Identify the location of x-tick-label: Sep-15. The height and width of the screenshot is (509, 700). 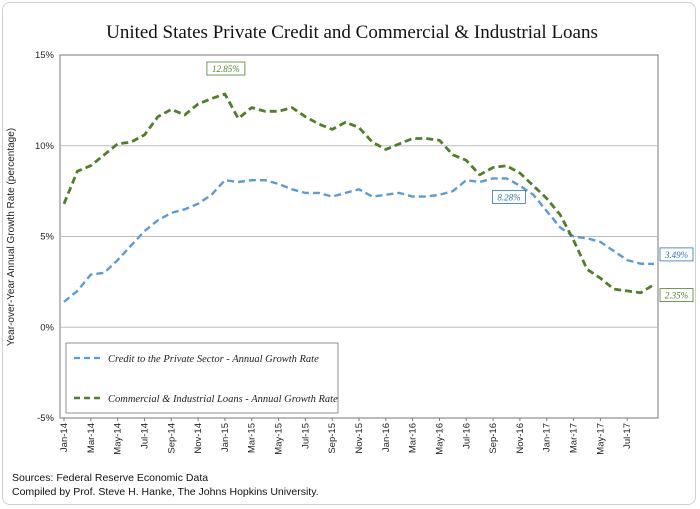
(332, 438).